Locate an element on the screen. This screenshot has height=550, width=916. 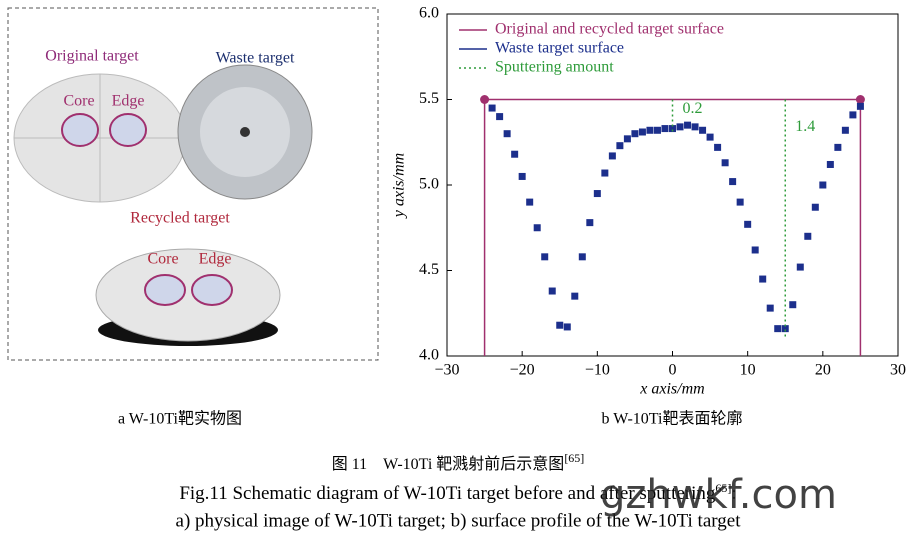
x-tick-label: −30 is located at coordinates (446, 370).